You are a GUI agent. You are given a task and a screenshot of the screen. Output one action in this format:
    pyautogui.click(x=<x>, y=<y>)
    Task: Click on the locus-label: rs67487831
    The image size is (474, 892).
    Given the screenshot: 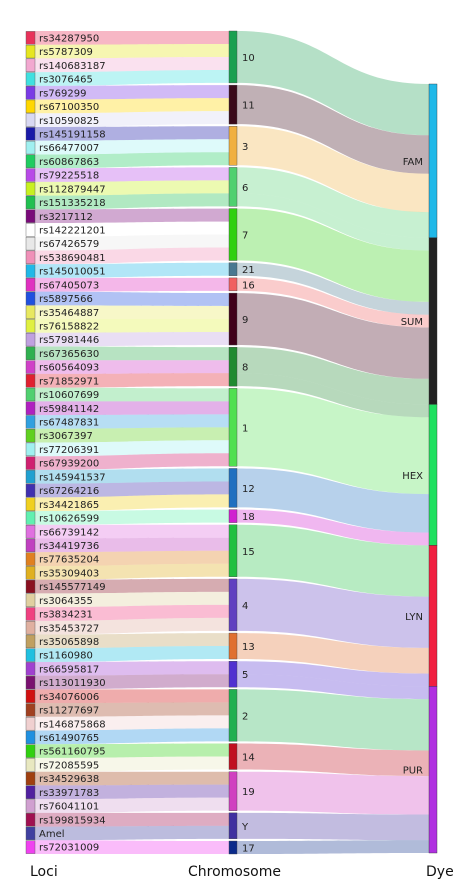 What is the action you would take?
    pyautogui.click(x=69, y=423)
    